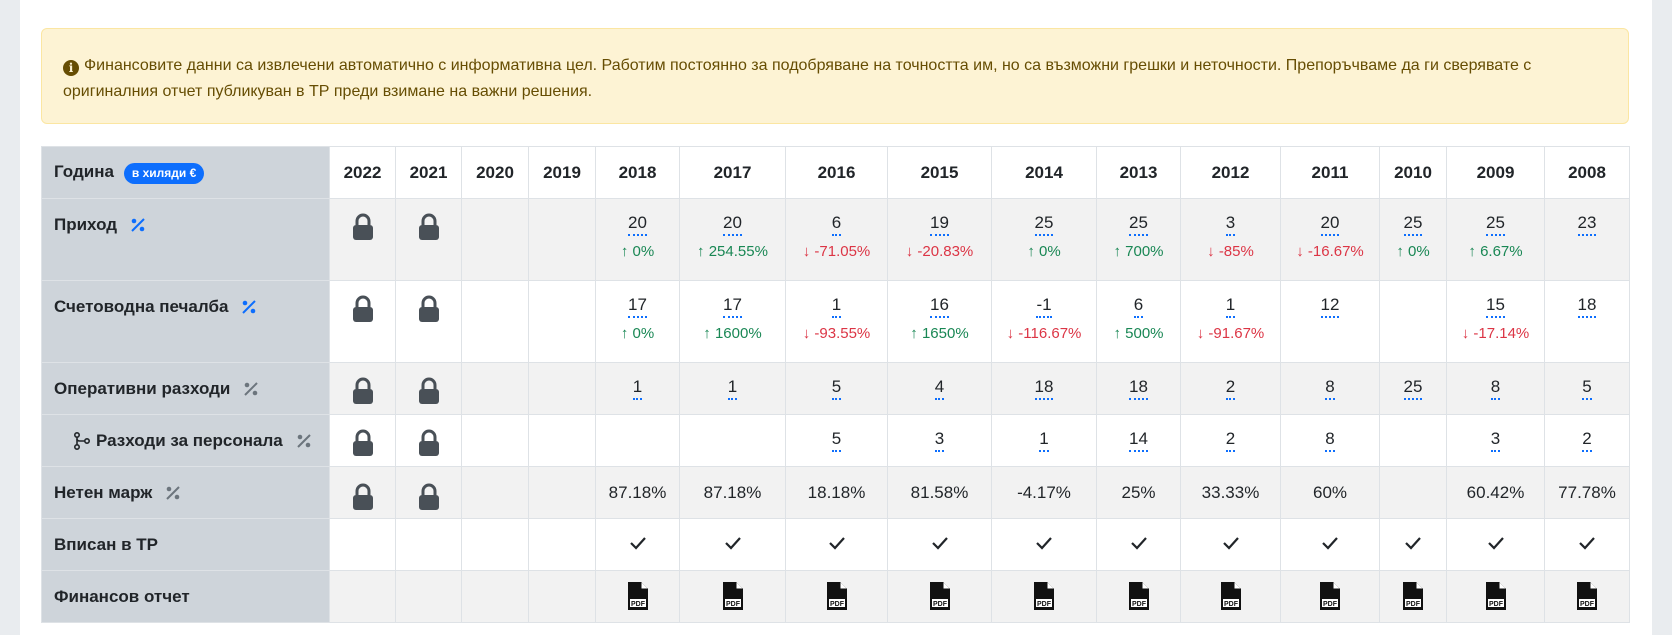  What do you see at coordinates (939, 306) in the screenshot?
I see `profit-value: 16` at bounding box center [939, 306].